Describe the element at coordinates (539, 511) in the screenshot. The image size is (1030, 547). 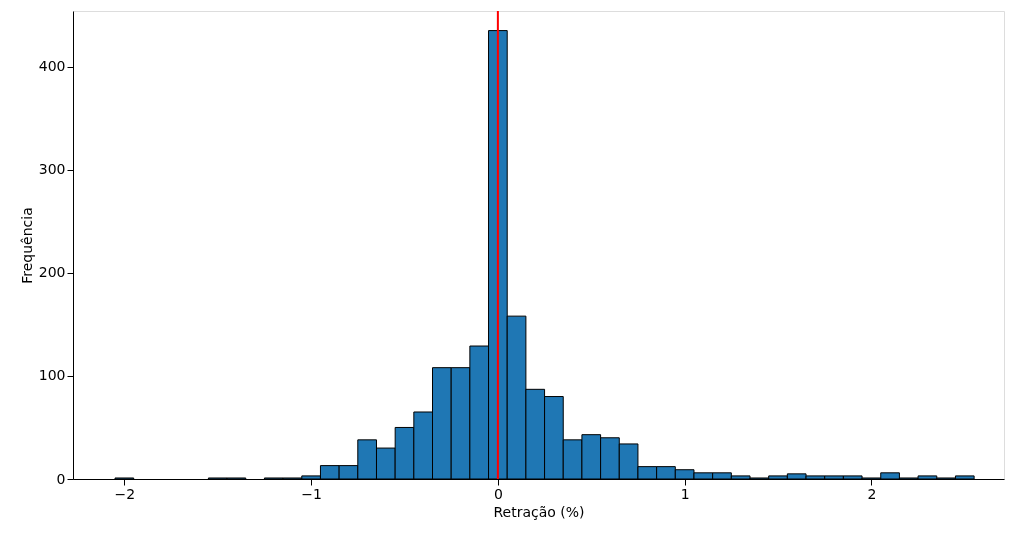
I see `x-axis-title: Retração (%)` at that location.